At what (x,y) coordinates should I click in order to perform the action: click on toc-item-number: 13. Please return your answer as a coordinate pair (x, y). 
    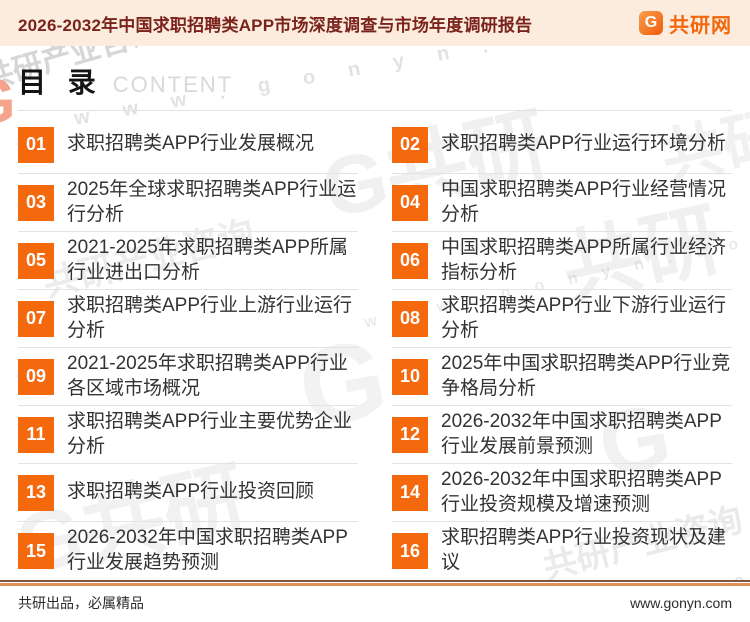
    Looking at the image, I should click on (36, 492).